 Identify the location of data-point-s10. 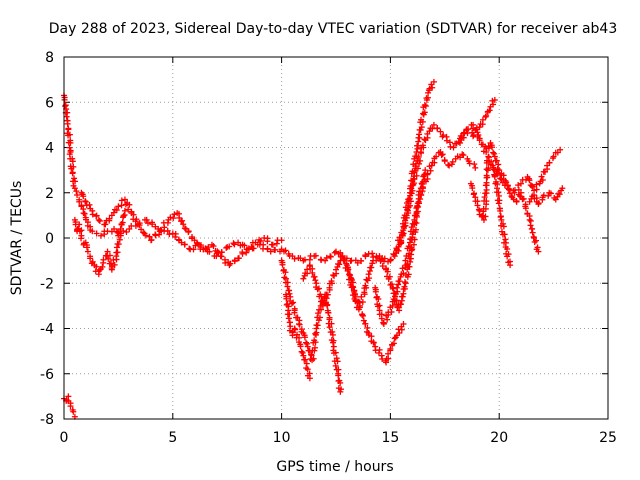
(460, 142).